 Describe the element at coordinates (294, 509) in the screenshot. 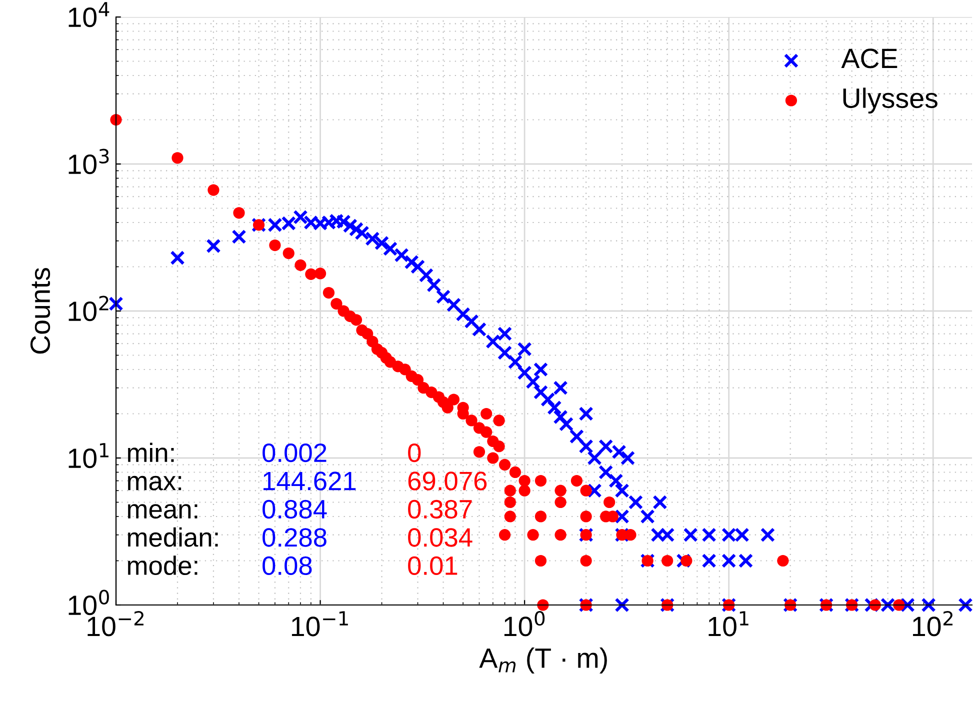

I see `annotation: 0.884` at that location.